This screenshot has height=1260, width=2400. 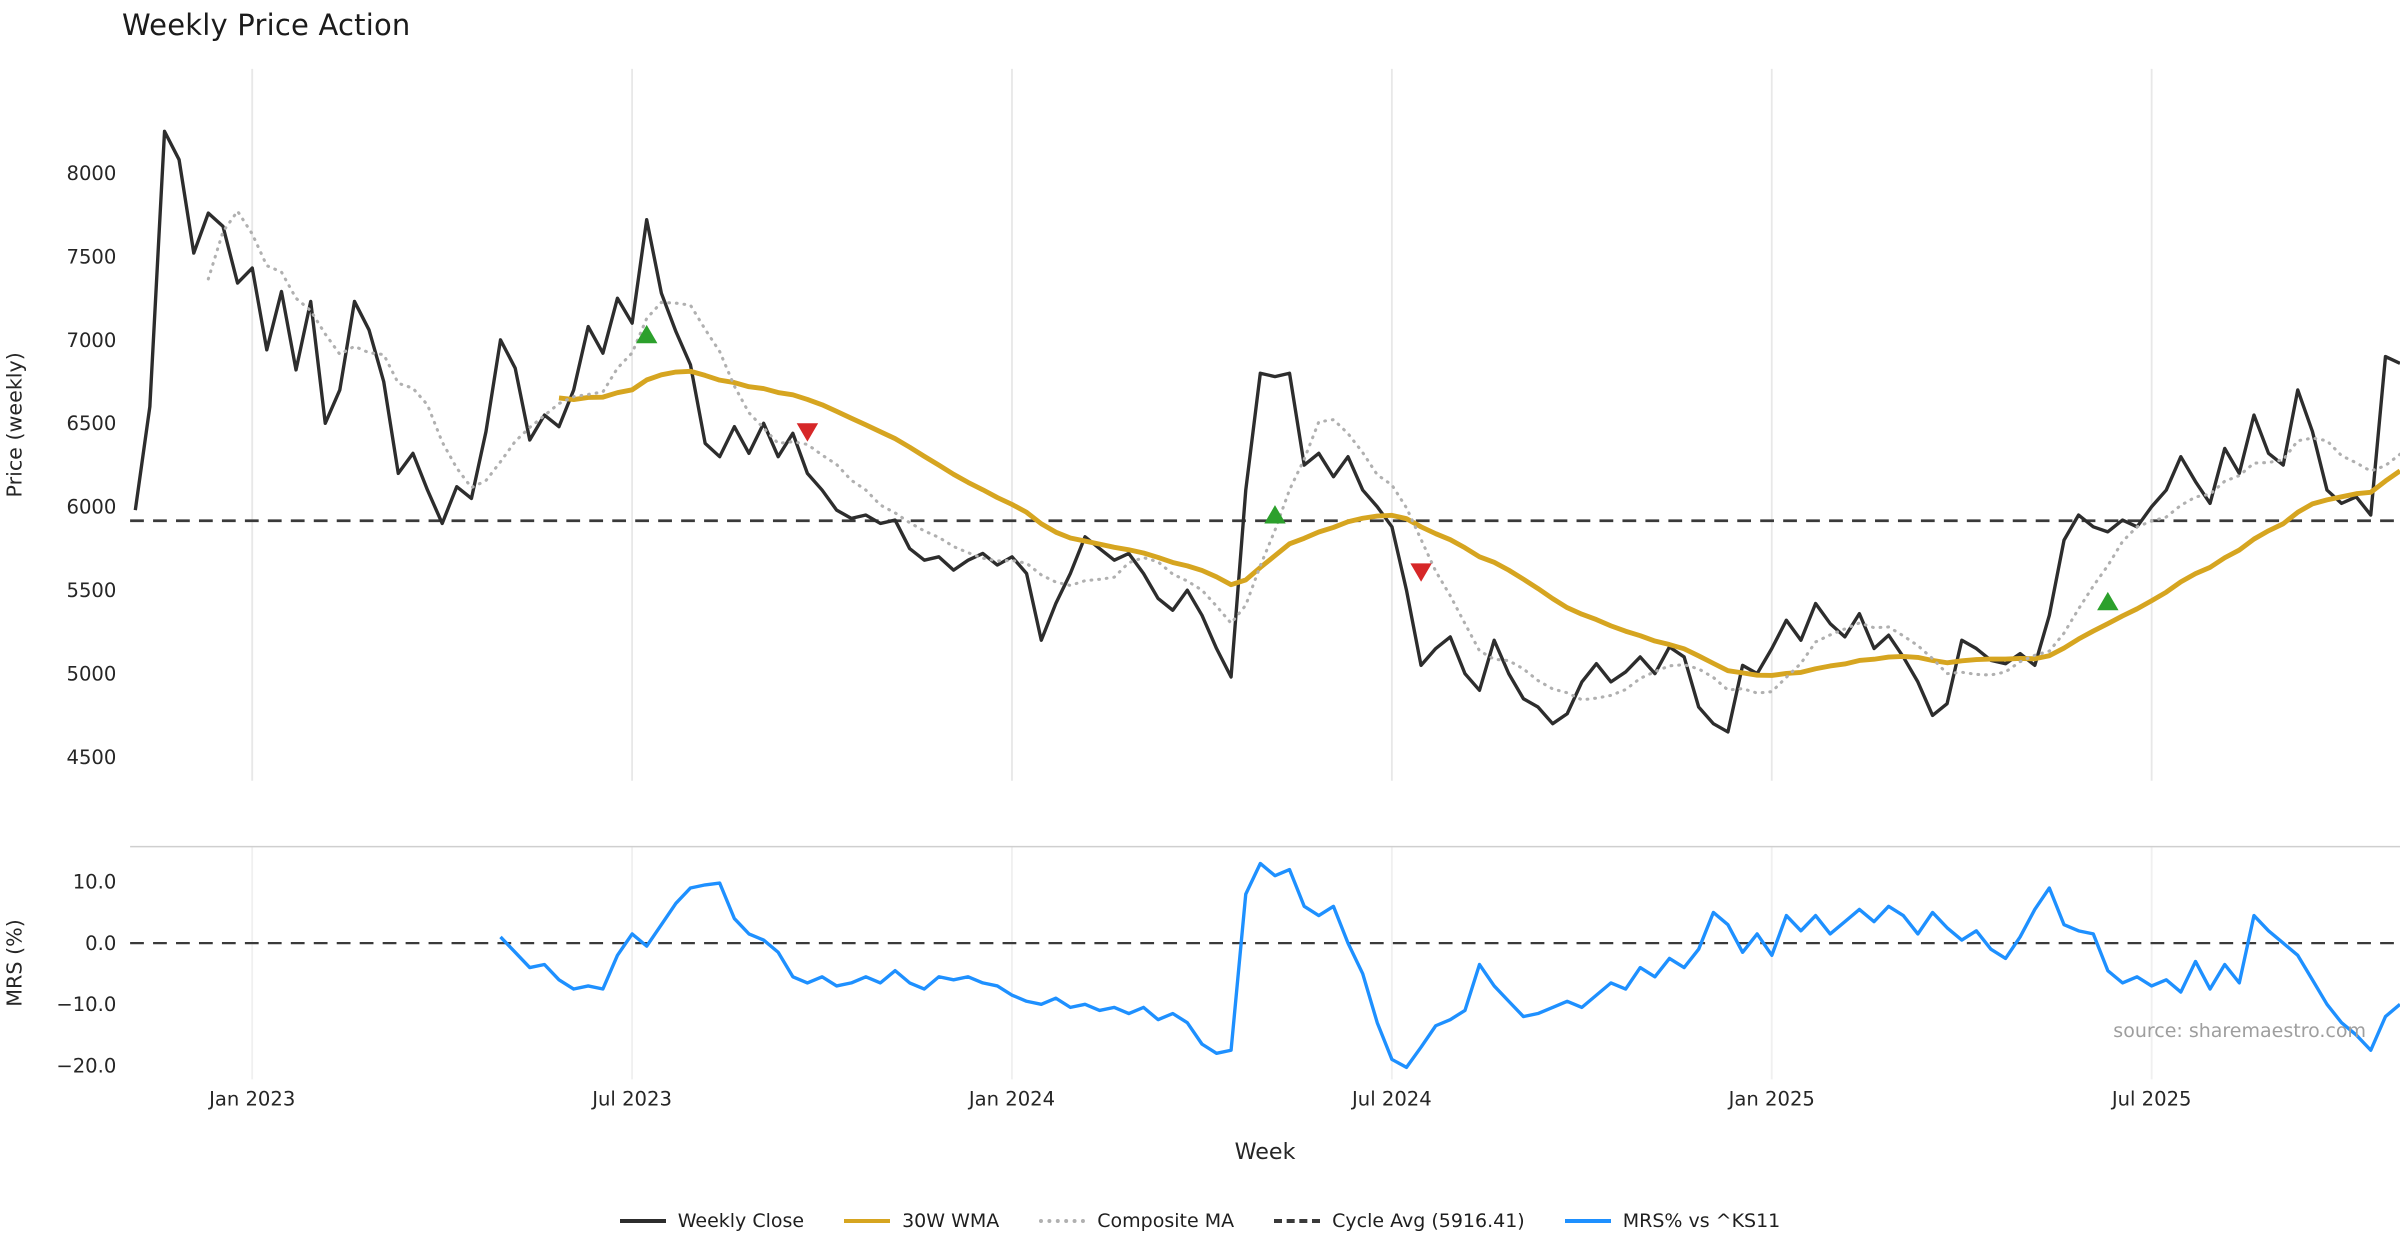 I want to click on legend-item: Composite MA, so click(x=1136, y=1221).